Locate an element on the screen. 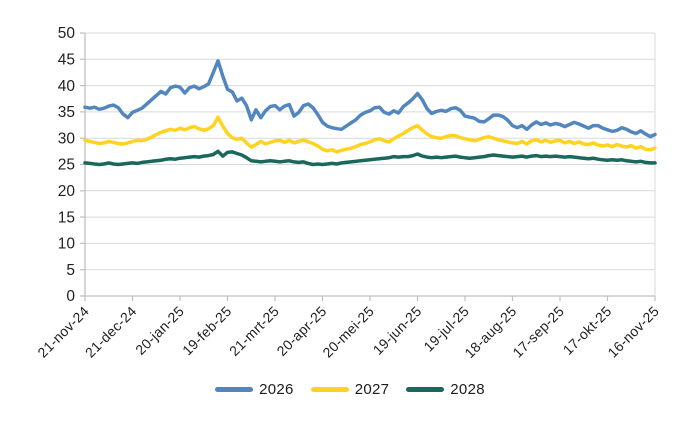  y-tick-label: 40 is located at coordinates (67, 86).